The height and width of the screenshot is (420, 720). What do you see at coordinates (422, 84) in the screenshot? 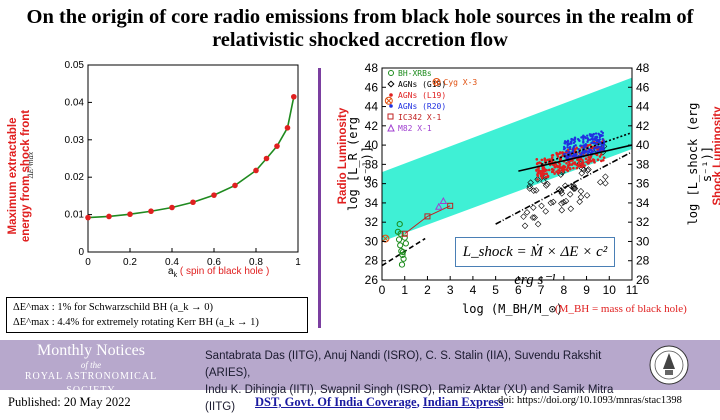
I see `legend-label: AGNs (G19)` at bounding box center [422, 84].